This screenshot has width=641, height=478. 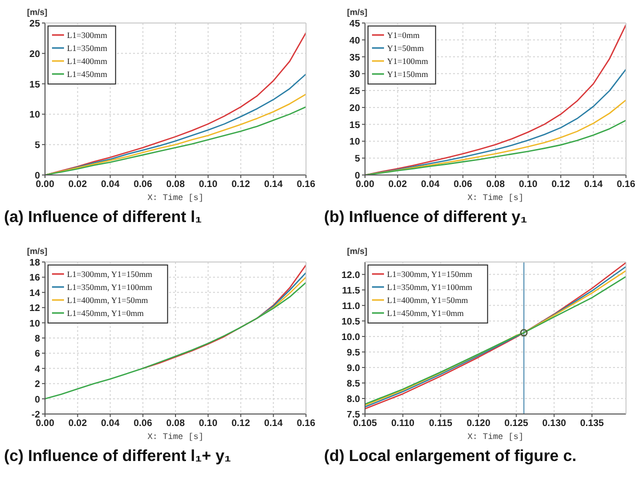 What do you see at coordinates (87, 61) in the screenshot?
I see `legend-label: L1=400mm` at bounding box center [87, 61].